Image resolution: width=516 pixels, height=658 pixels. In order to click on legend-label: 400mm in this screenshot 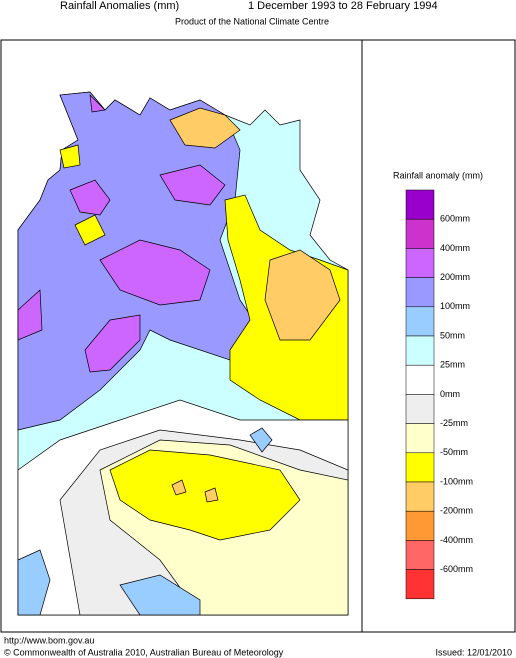, I will do `click(455, 248)`.